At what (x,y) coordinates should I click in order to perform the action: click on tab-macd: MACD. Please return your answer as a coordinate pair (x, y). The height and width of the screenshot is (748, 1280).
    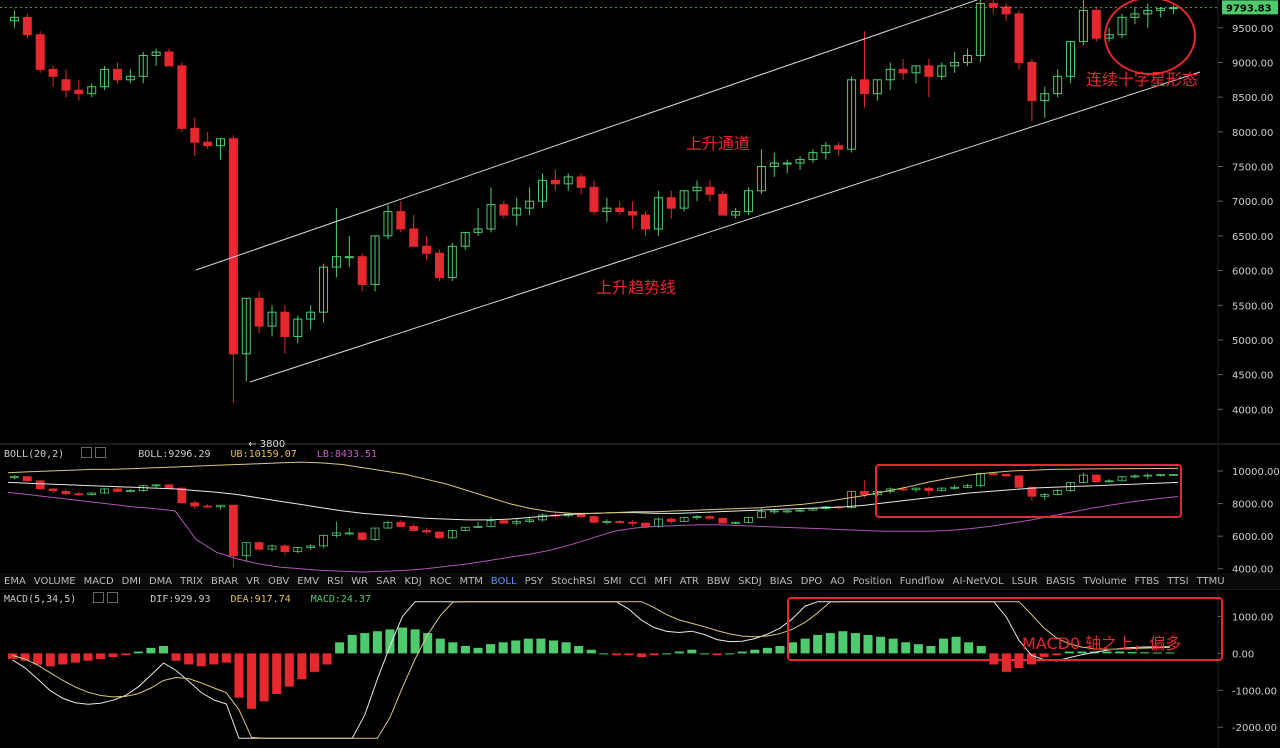
    Looking at the image, I should click on (98, 581).